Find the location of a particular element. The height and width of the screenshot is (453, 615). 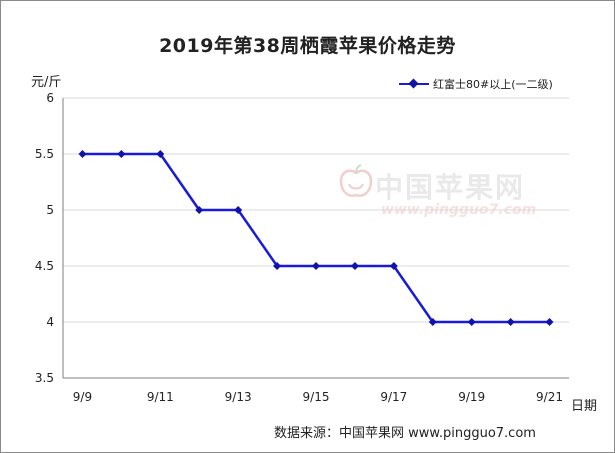

y-axis-unit-label: 元/斤 is located at coordinates (46, 82).